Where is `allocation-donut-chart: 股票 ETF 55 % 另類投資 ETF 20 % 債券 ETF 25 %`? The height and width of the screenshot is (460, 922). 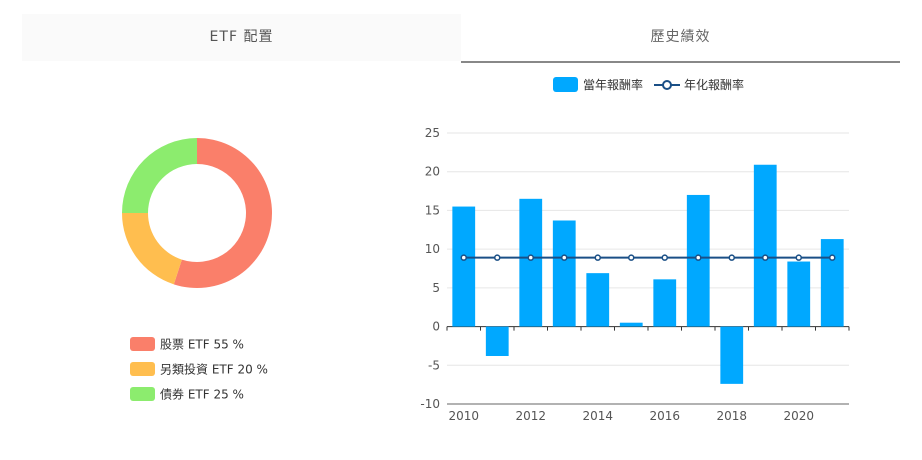
allocation-donut-chart: 股票 ETF 55 % 另類投資 ETF 20 % 債券 ETF 25 % is located at coordinates (197, 270).